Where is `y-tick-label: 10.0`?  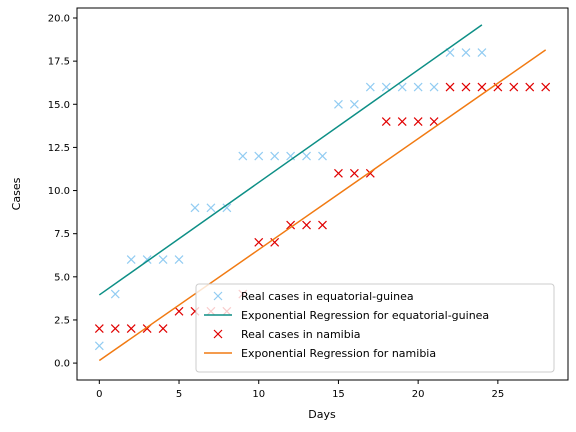 y-tick-label: 10.0 is located at coordinates (59, 191).